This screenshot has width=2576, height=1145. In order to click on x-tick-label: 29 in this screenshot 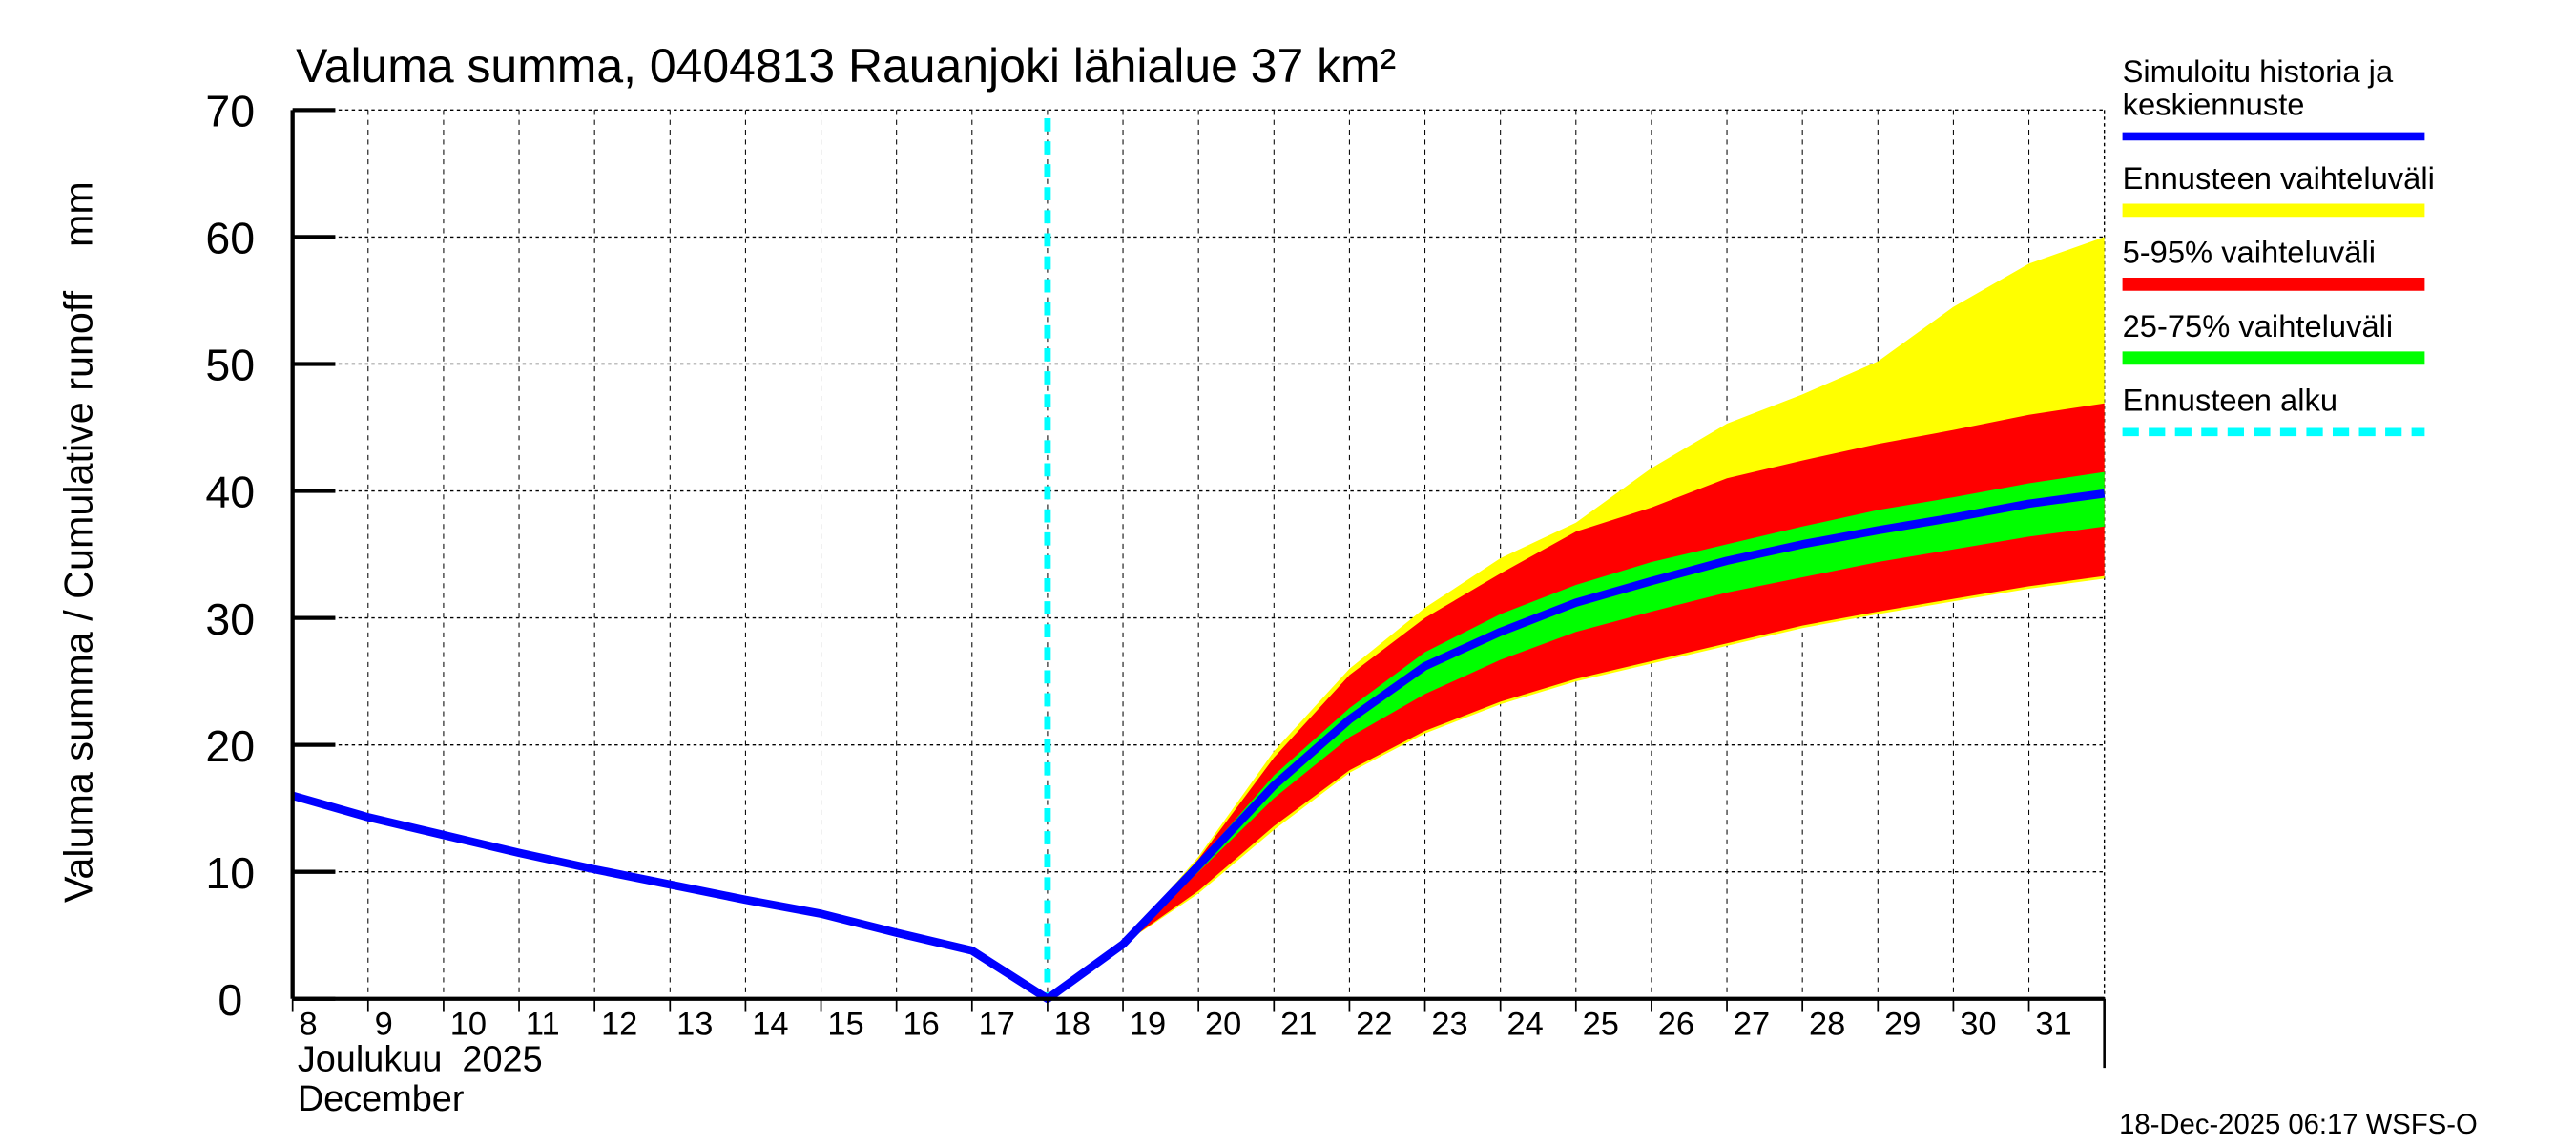, I will do `click(1902, 1025)`.